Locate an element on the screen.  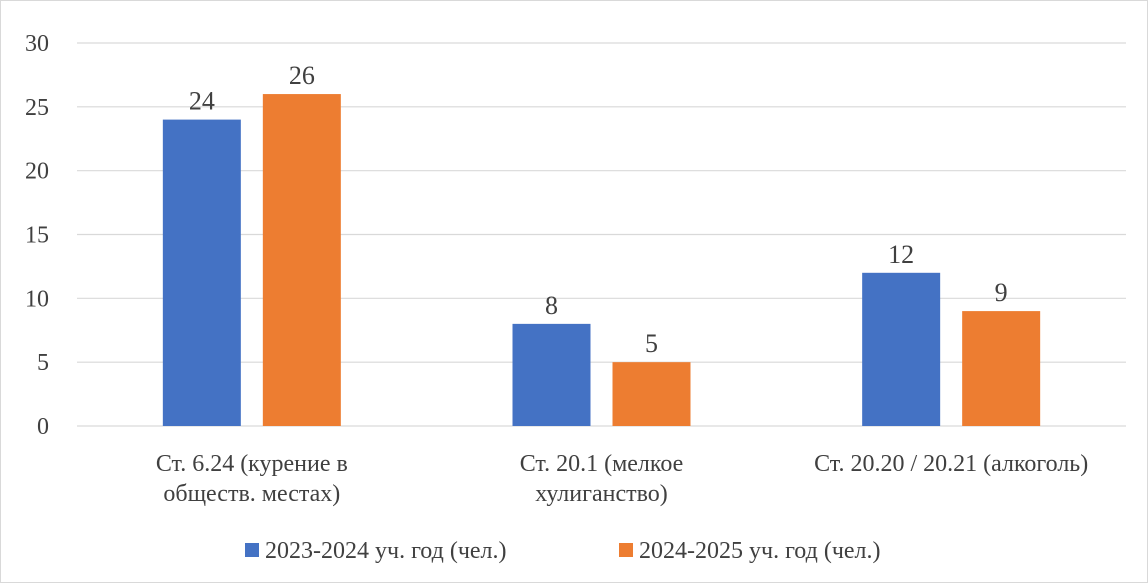
legend-label-series1: 2023-2024 уч. год (чел.) is located at coordinates (386, 551).